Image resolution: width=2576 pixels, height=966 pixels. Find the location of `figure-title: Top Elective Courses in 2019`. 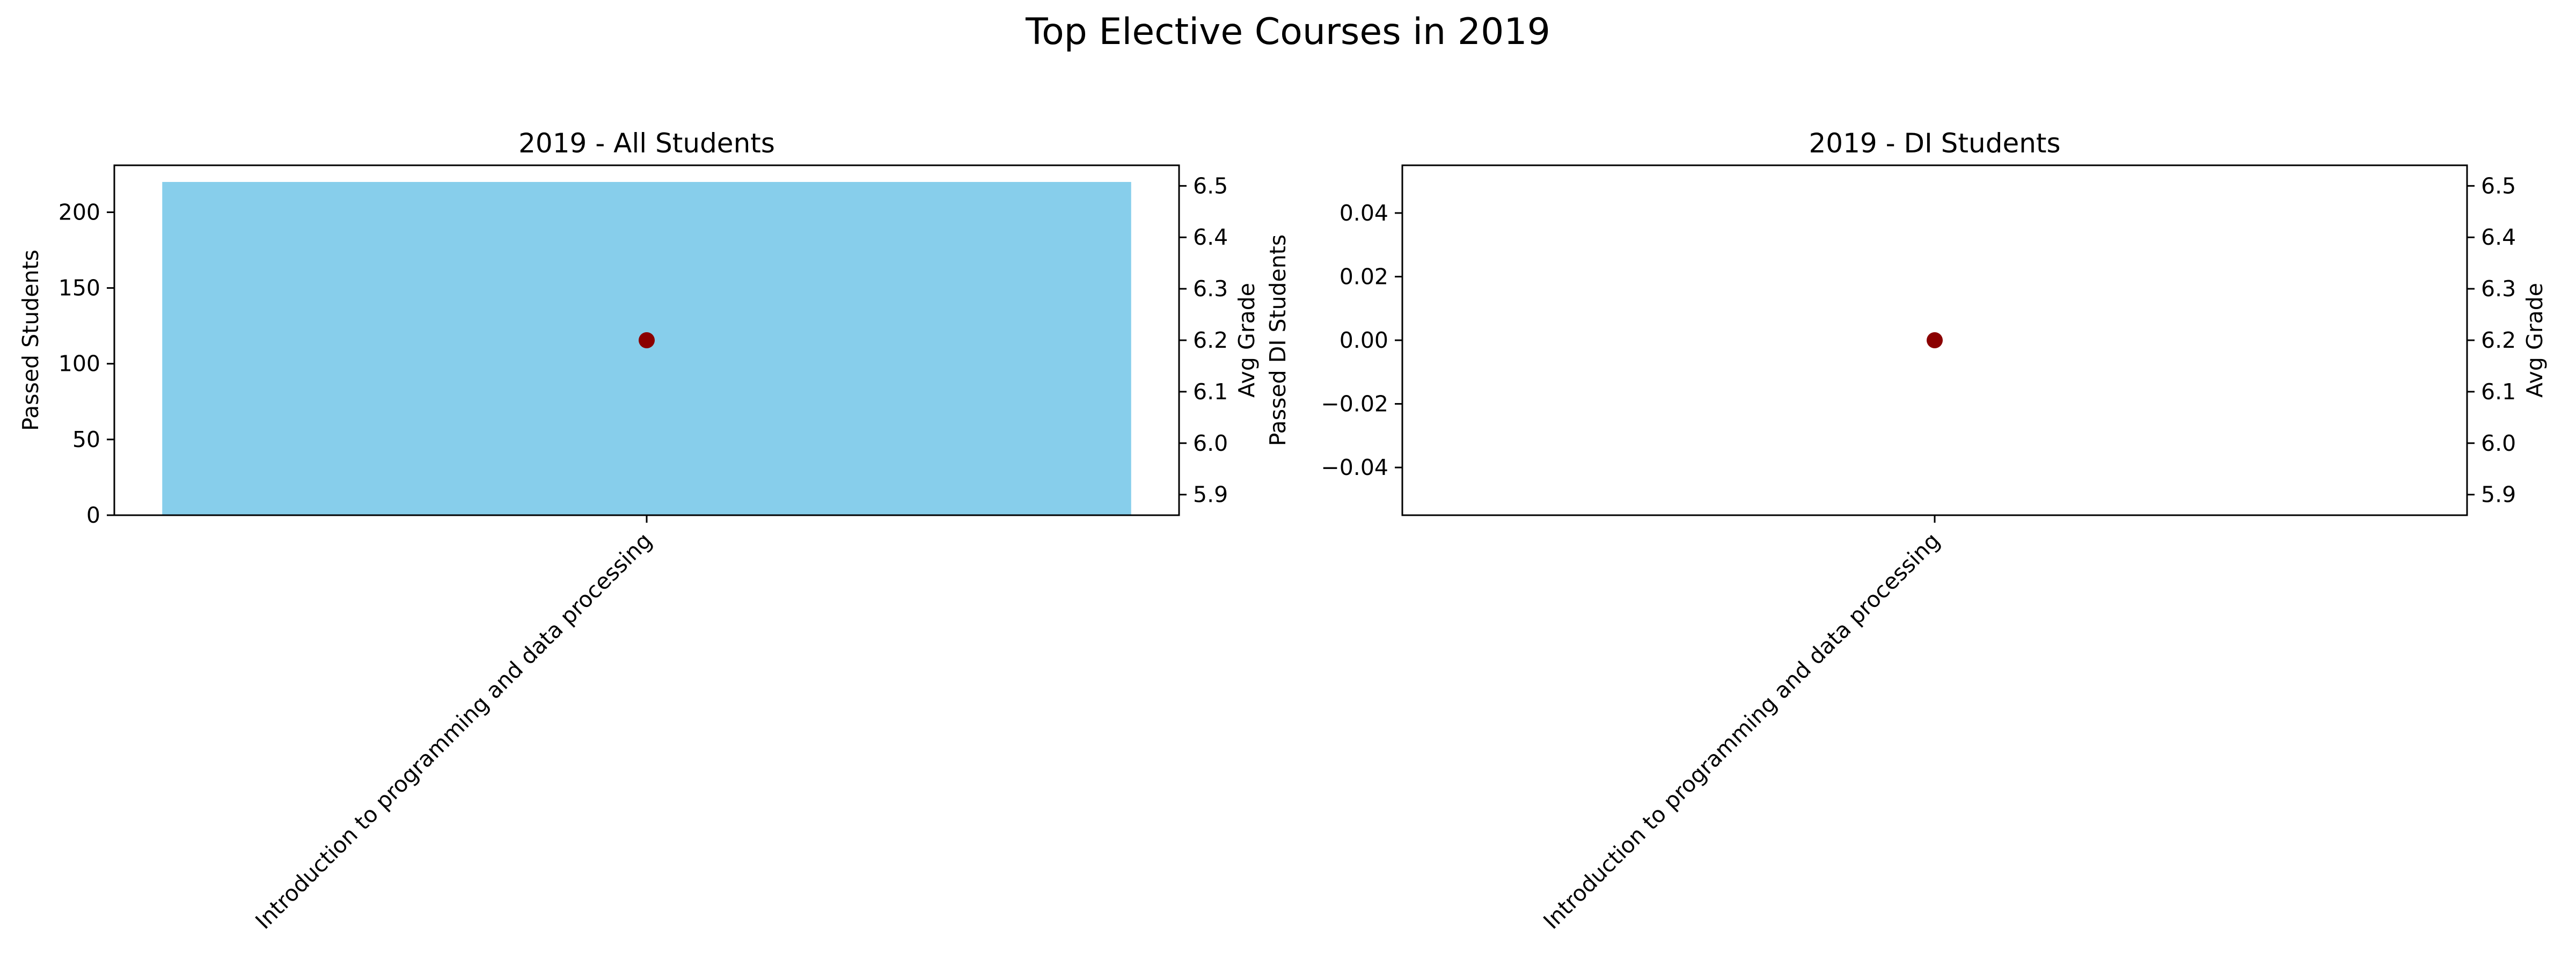

figure-title: Top Elective Courses in 2019 is located at coordinates (1287, 32).